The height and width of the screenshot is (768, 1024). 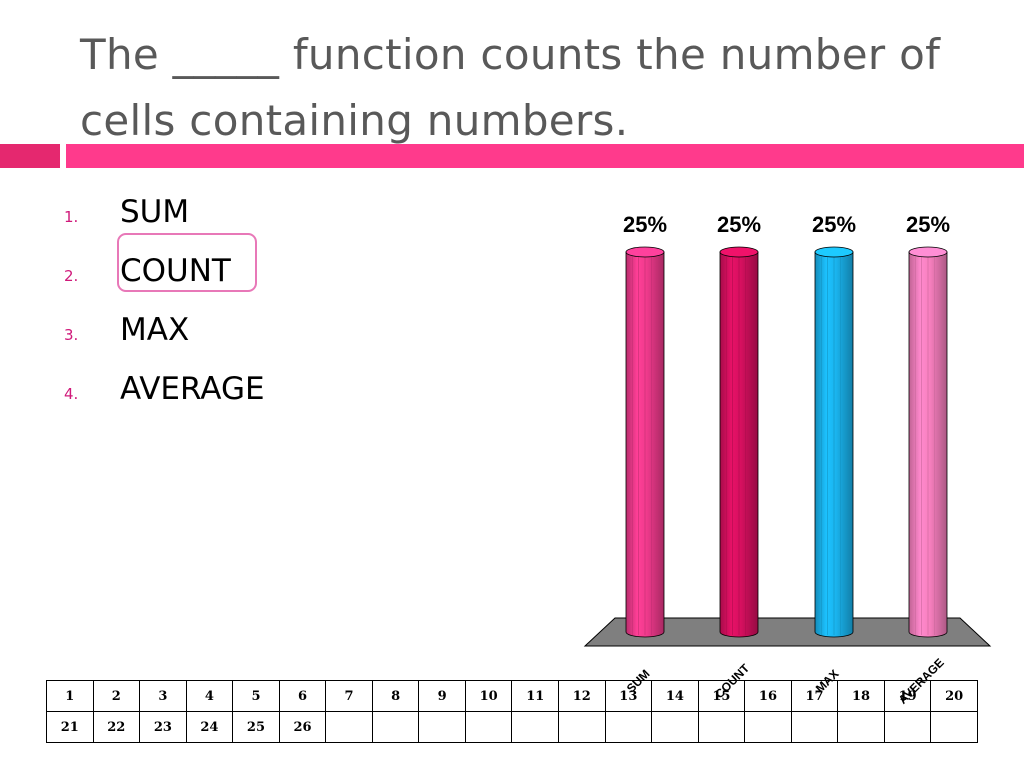 What do you see at coordinates (116, 696) in the screenshot?
I see `grid-cell: 2` at bounding box center [116, 696].